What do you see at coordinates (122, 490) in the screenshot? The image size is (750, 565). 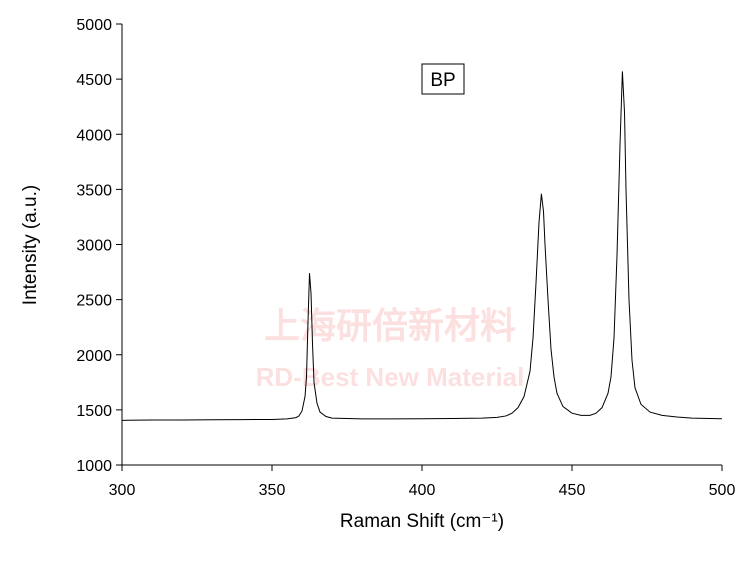 I see `x-tick-label: 300` at bounding box center [122, 490].